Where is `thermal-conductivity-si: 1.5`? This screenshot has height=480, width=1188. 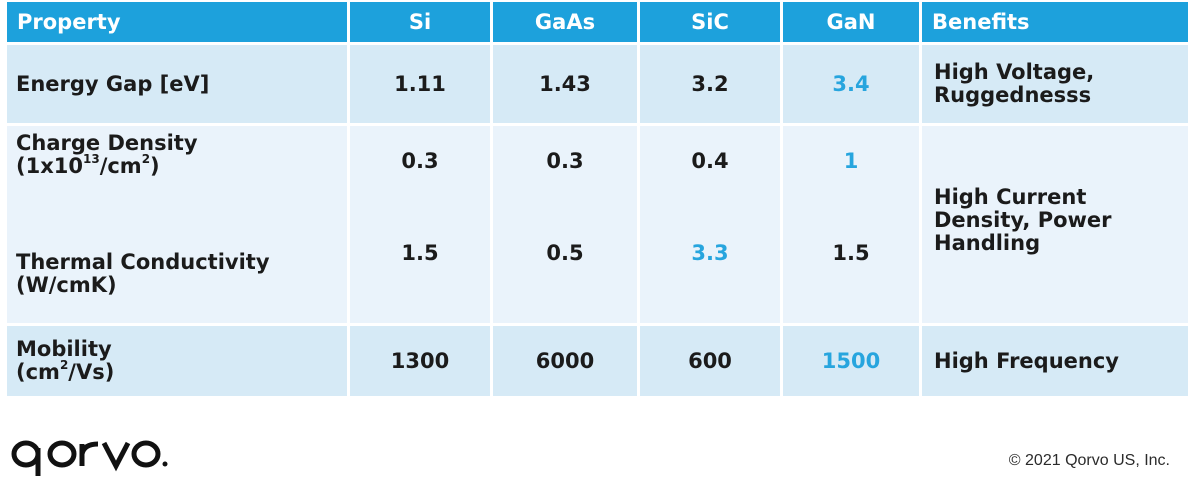 thermal-conductivity-si: 1.5 is located at coordinates (420, 253).